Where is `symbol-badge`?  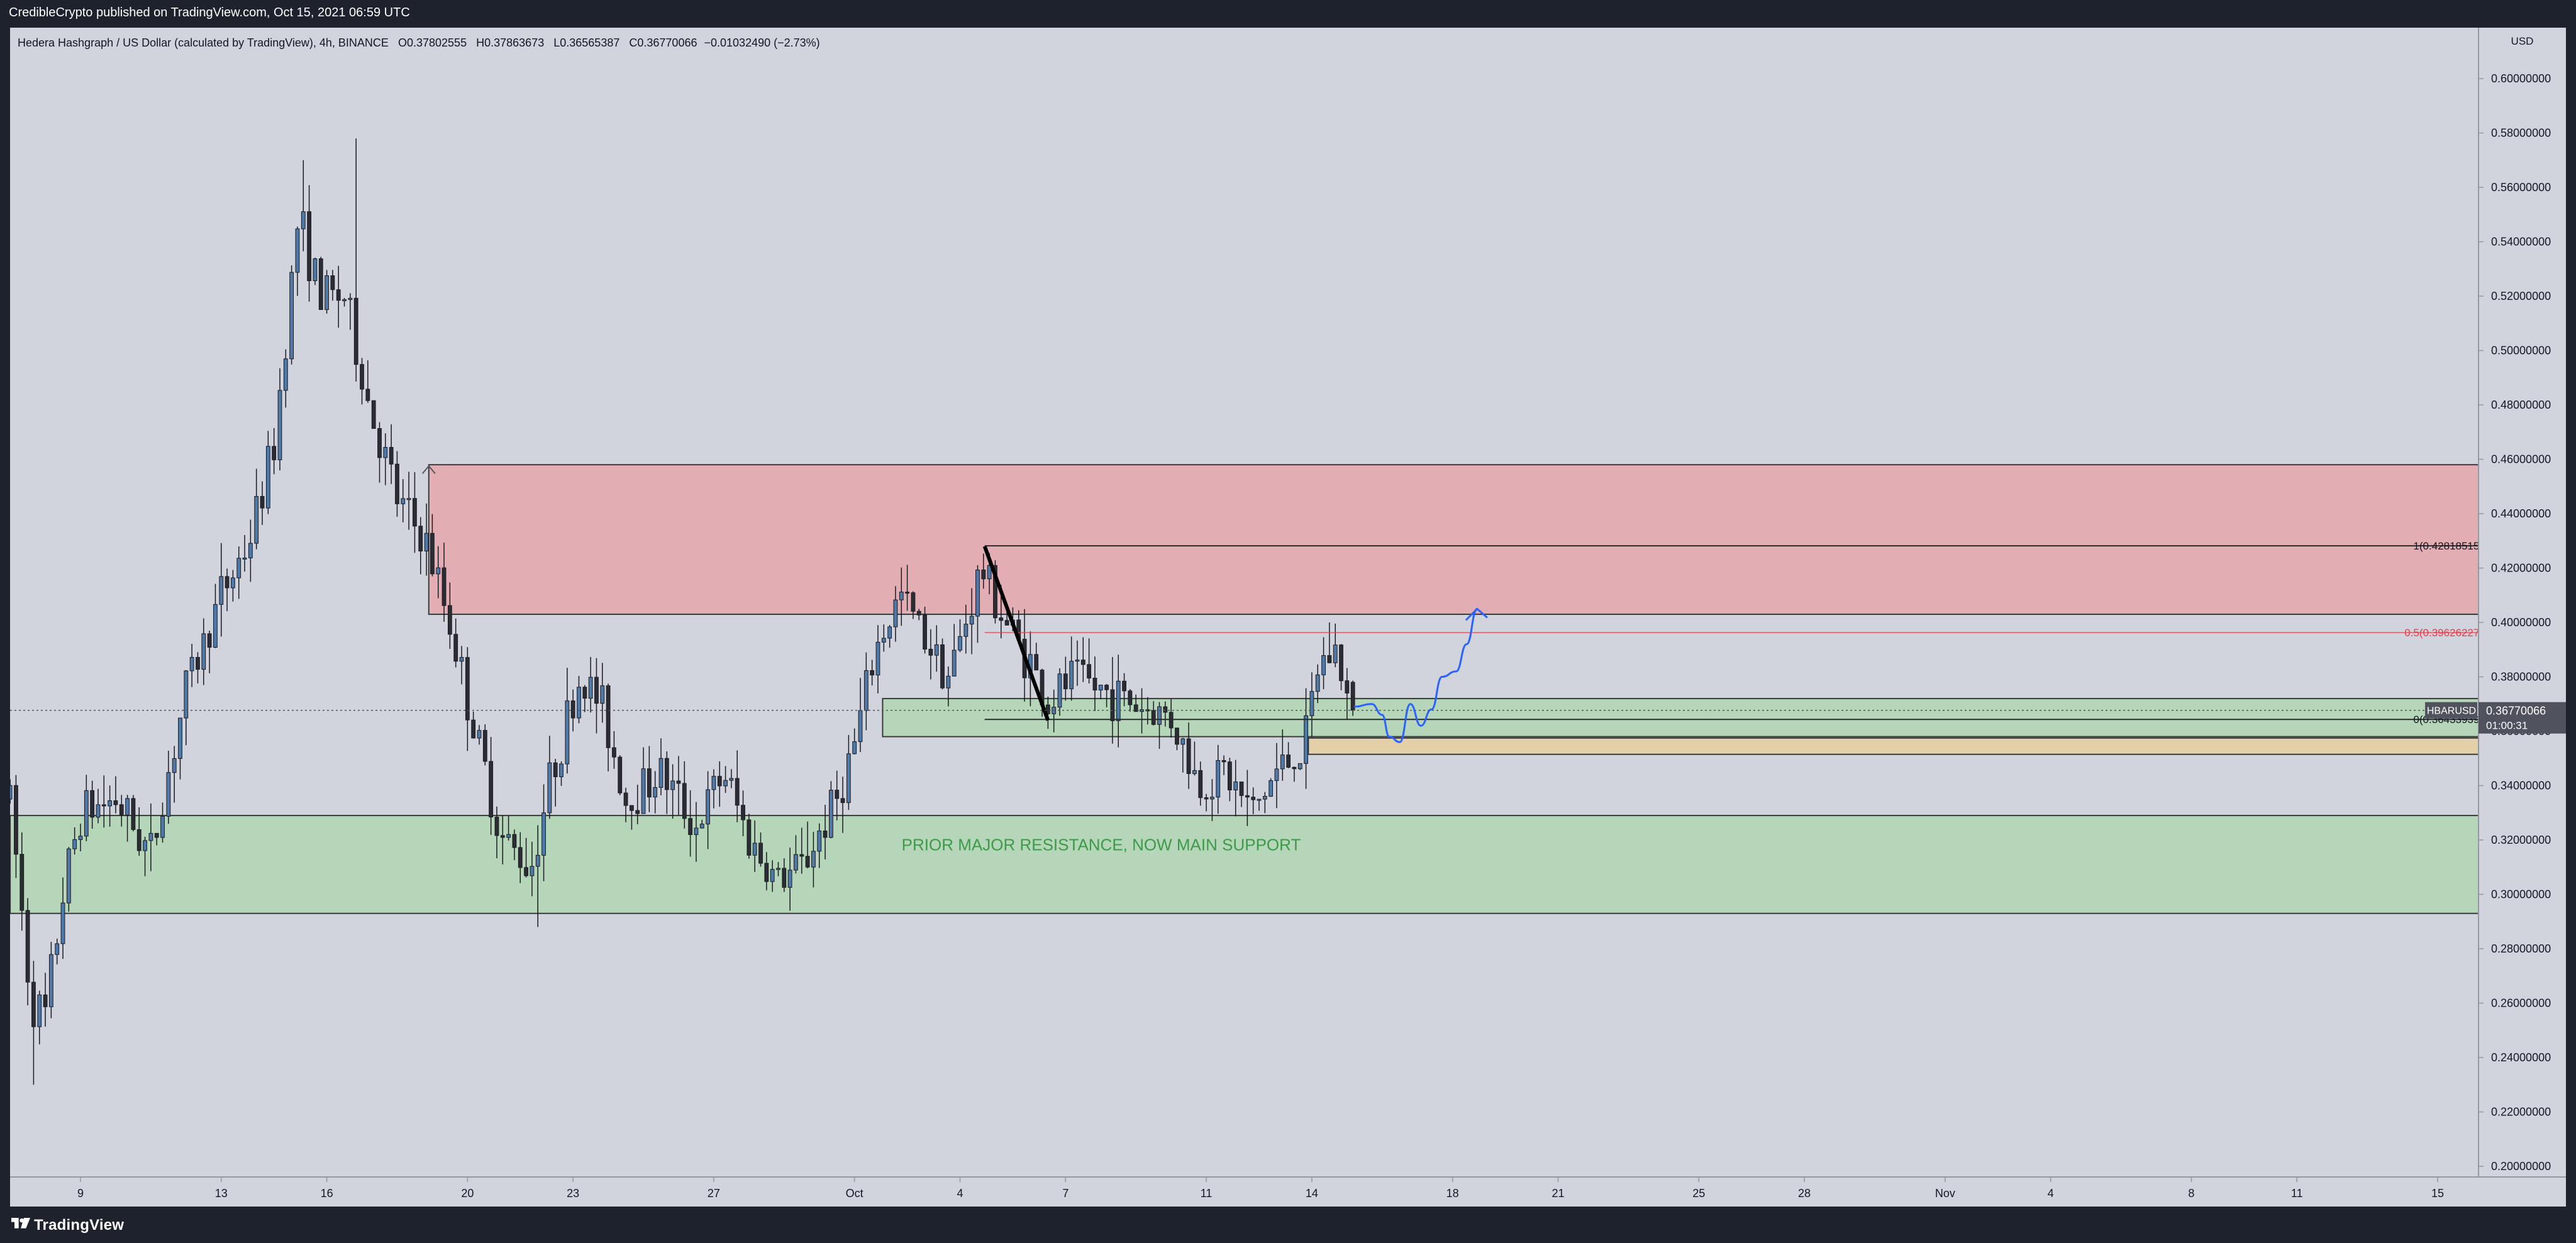 symbol-badge is located at coordinates (2451, 710).